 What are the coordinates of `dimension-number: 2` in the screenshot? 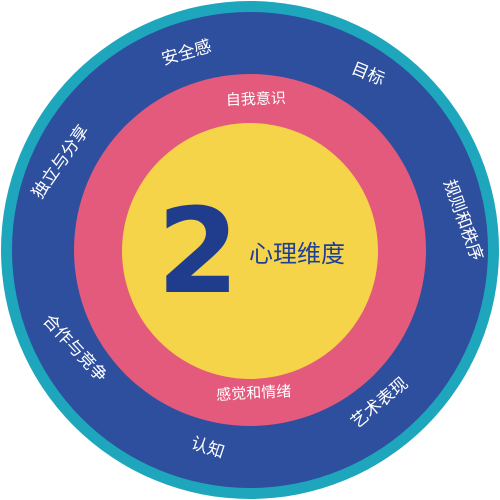 It's located at (198, 251).